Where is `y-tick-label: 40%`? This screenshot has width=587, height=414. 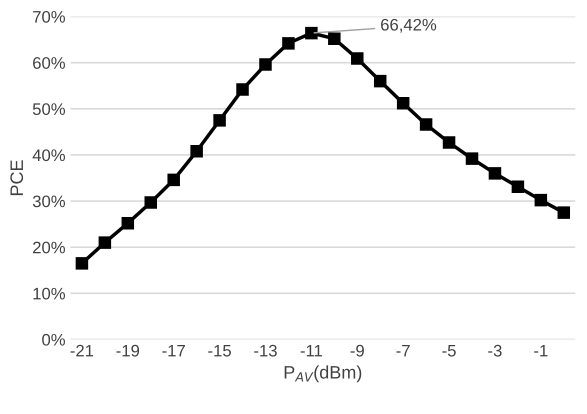 y-tick-label: 40% is located at coordinates (48, 155).